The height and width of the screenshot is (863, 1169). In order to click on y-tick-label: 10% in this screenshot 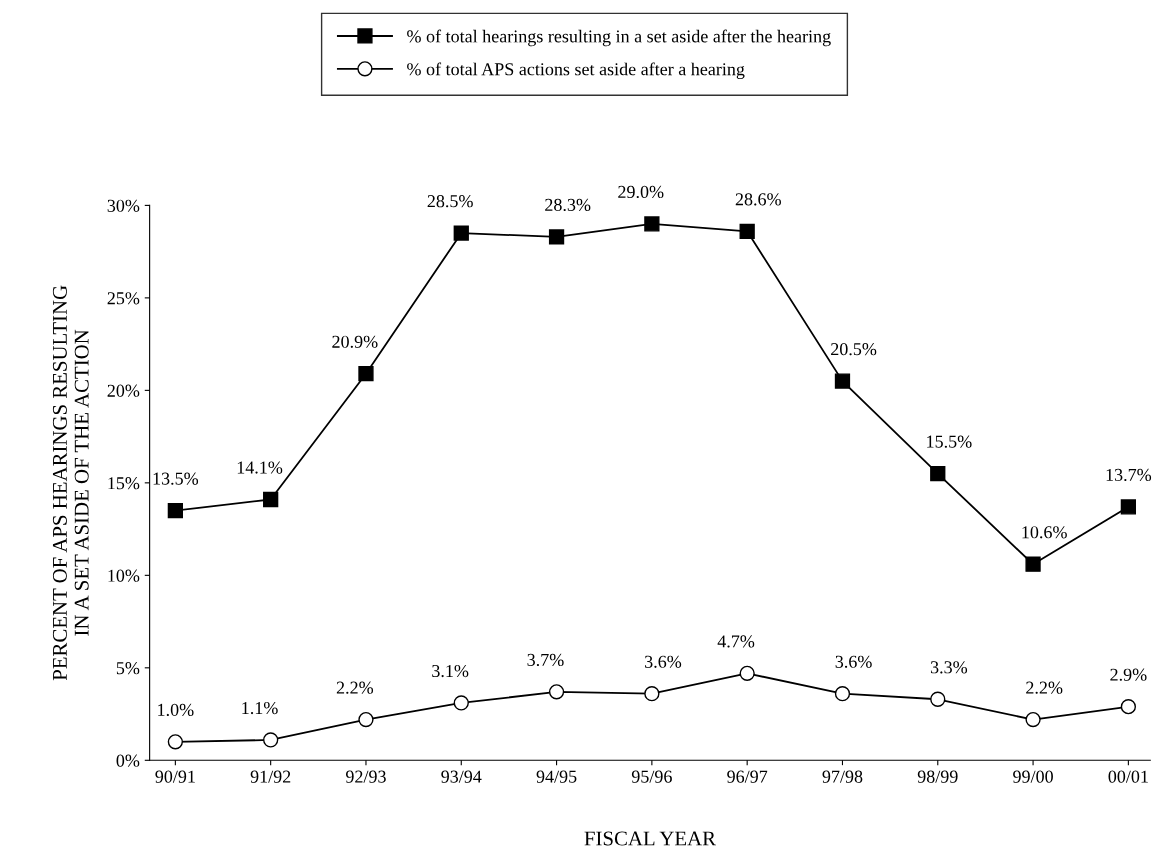, I will do `click(124, 575)`.